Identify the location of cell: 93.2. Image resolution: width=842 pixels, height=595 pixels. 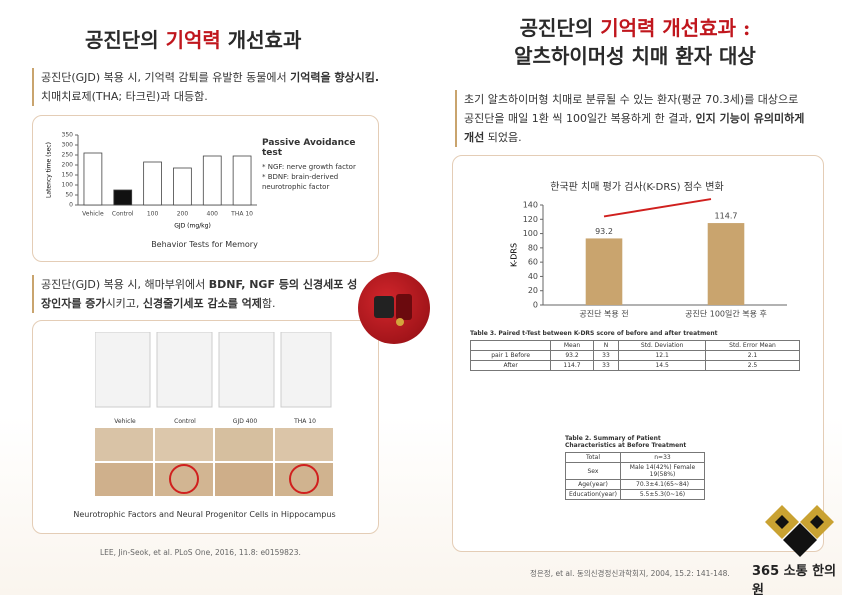
(572, 355).